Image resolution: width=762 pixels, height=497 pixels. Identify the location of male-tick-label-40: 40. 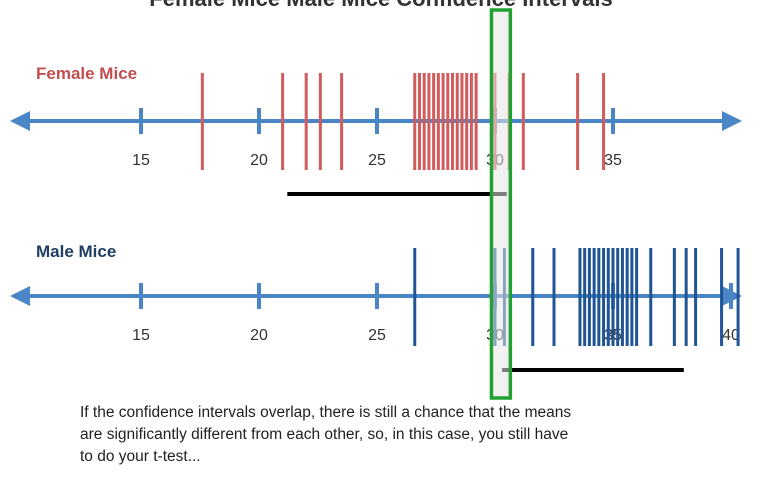
(731, 335).